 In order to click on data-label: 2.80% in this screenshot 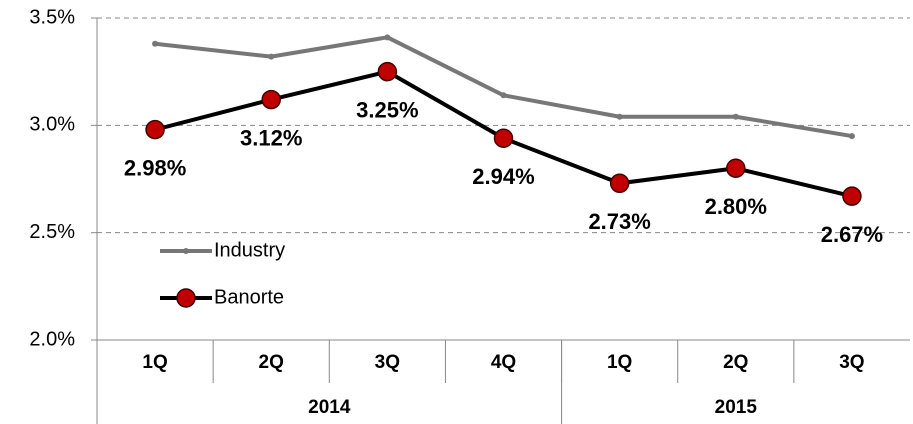, I will do `click(736, 206)`.